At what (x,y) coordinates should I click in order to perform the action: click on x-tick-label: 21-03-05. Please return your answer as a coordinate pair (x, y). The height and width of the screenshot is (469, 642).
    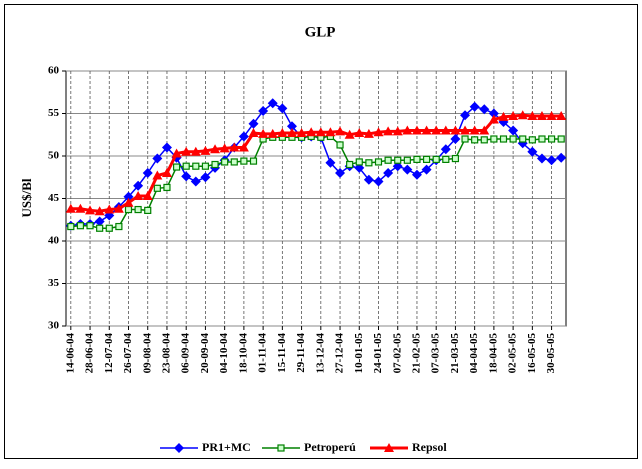
    Looking at the image, I should click on (455, 353).